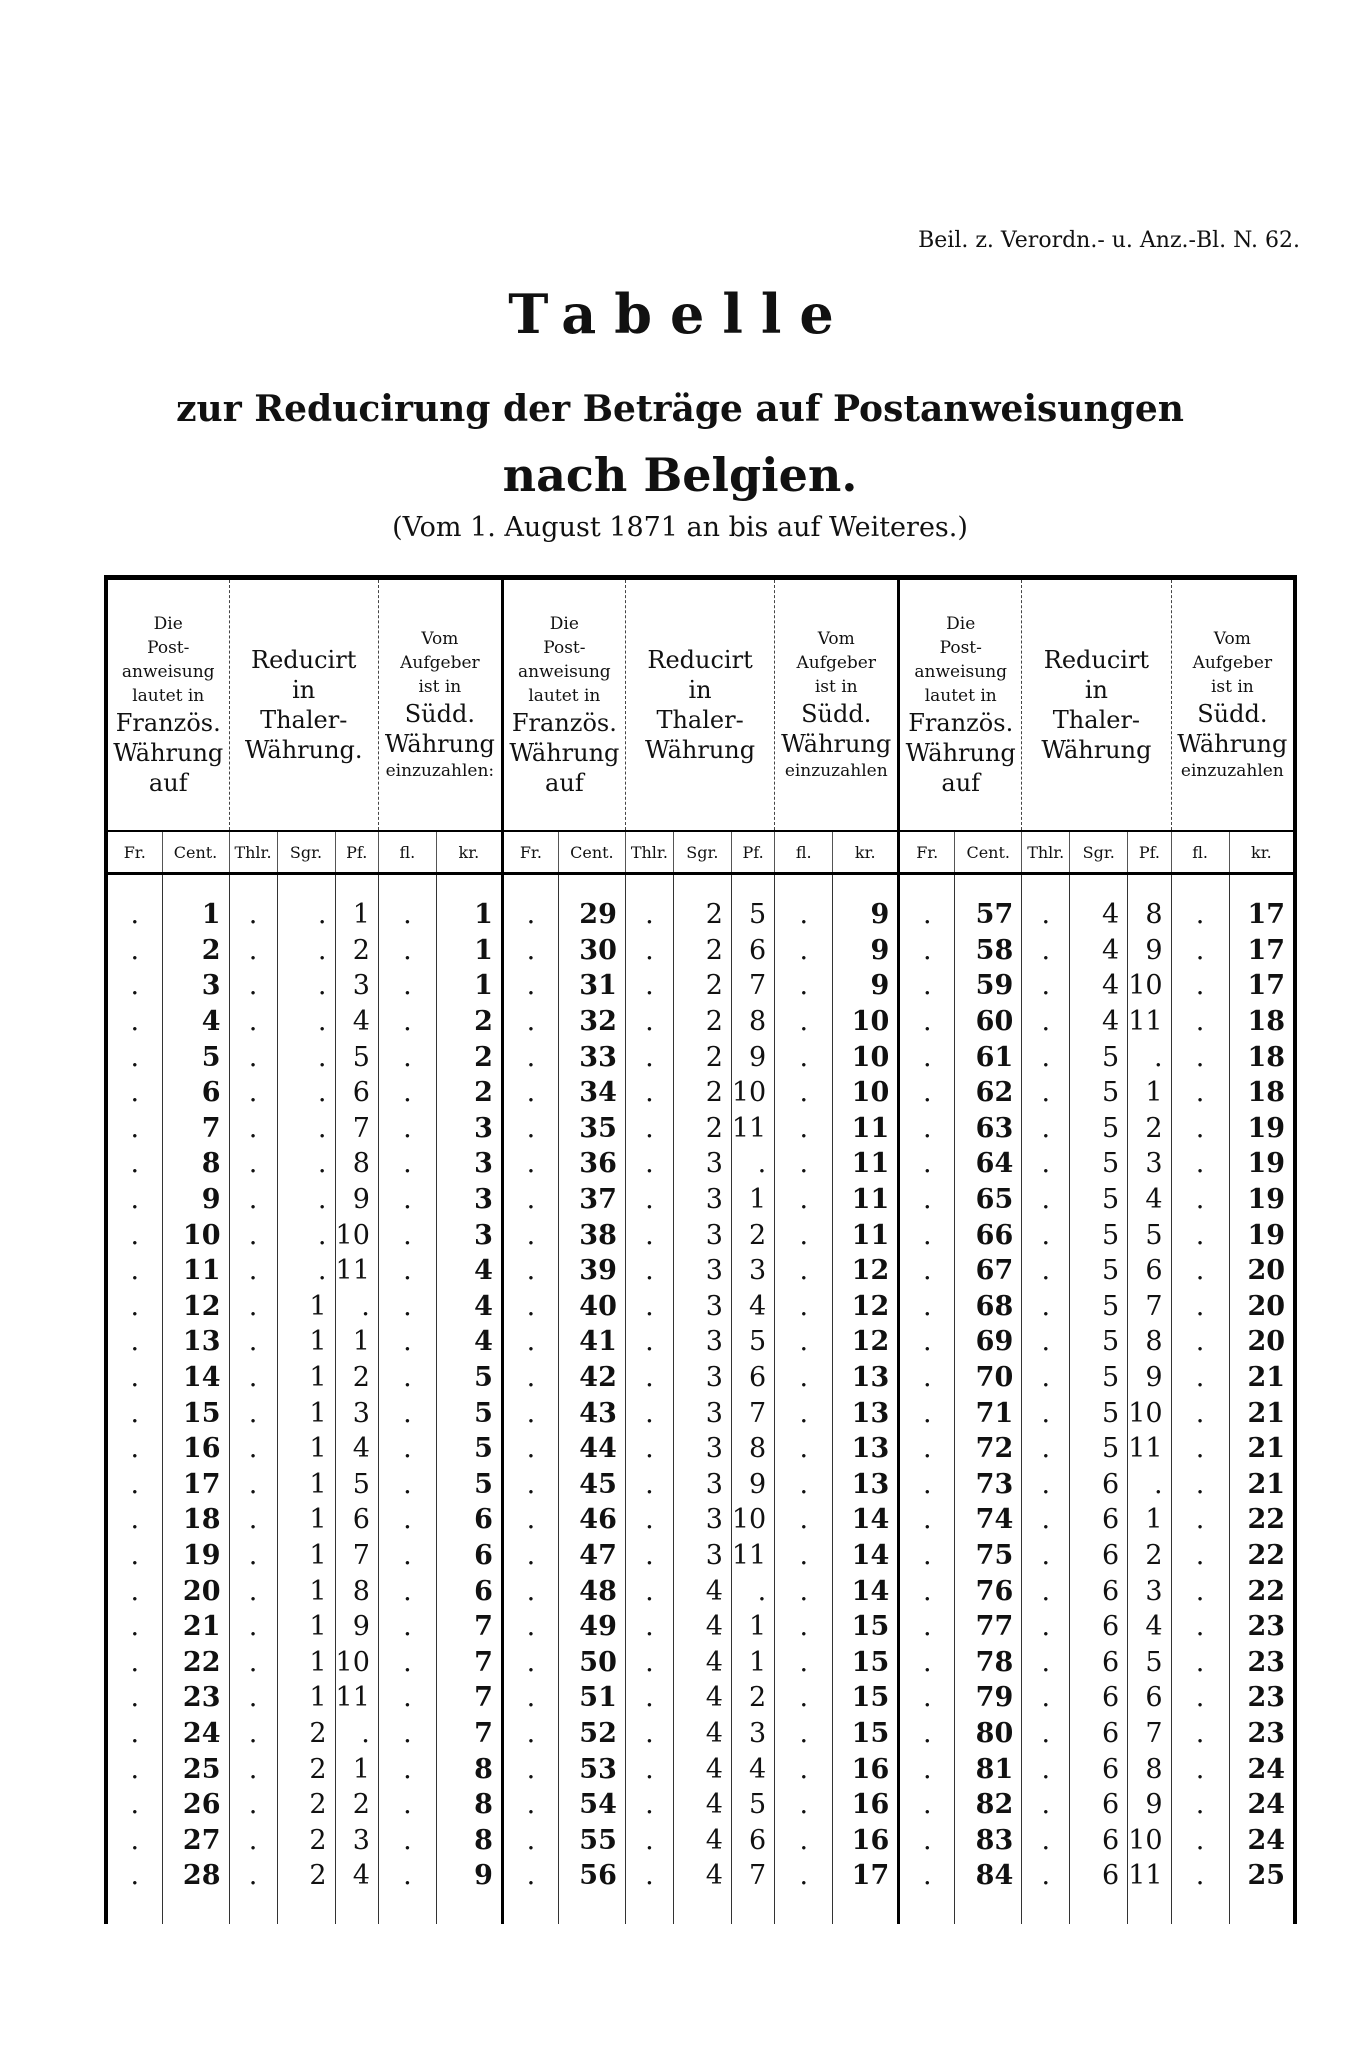  Describe the element at coordinates (356, 1377) in the screenshot. I see `pf-cell: 2` at that location.